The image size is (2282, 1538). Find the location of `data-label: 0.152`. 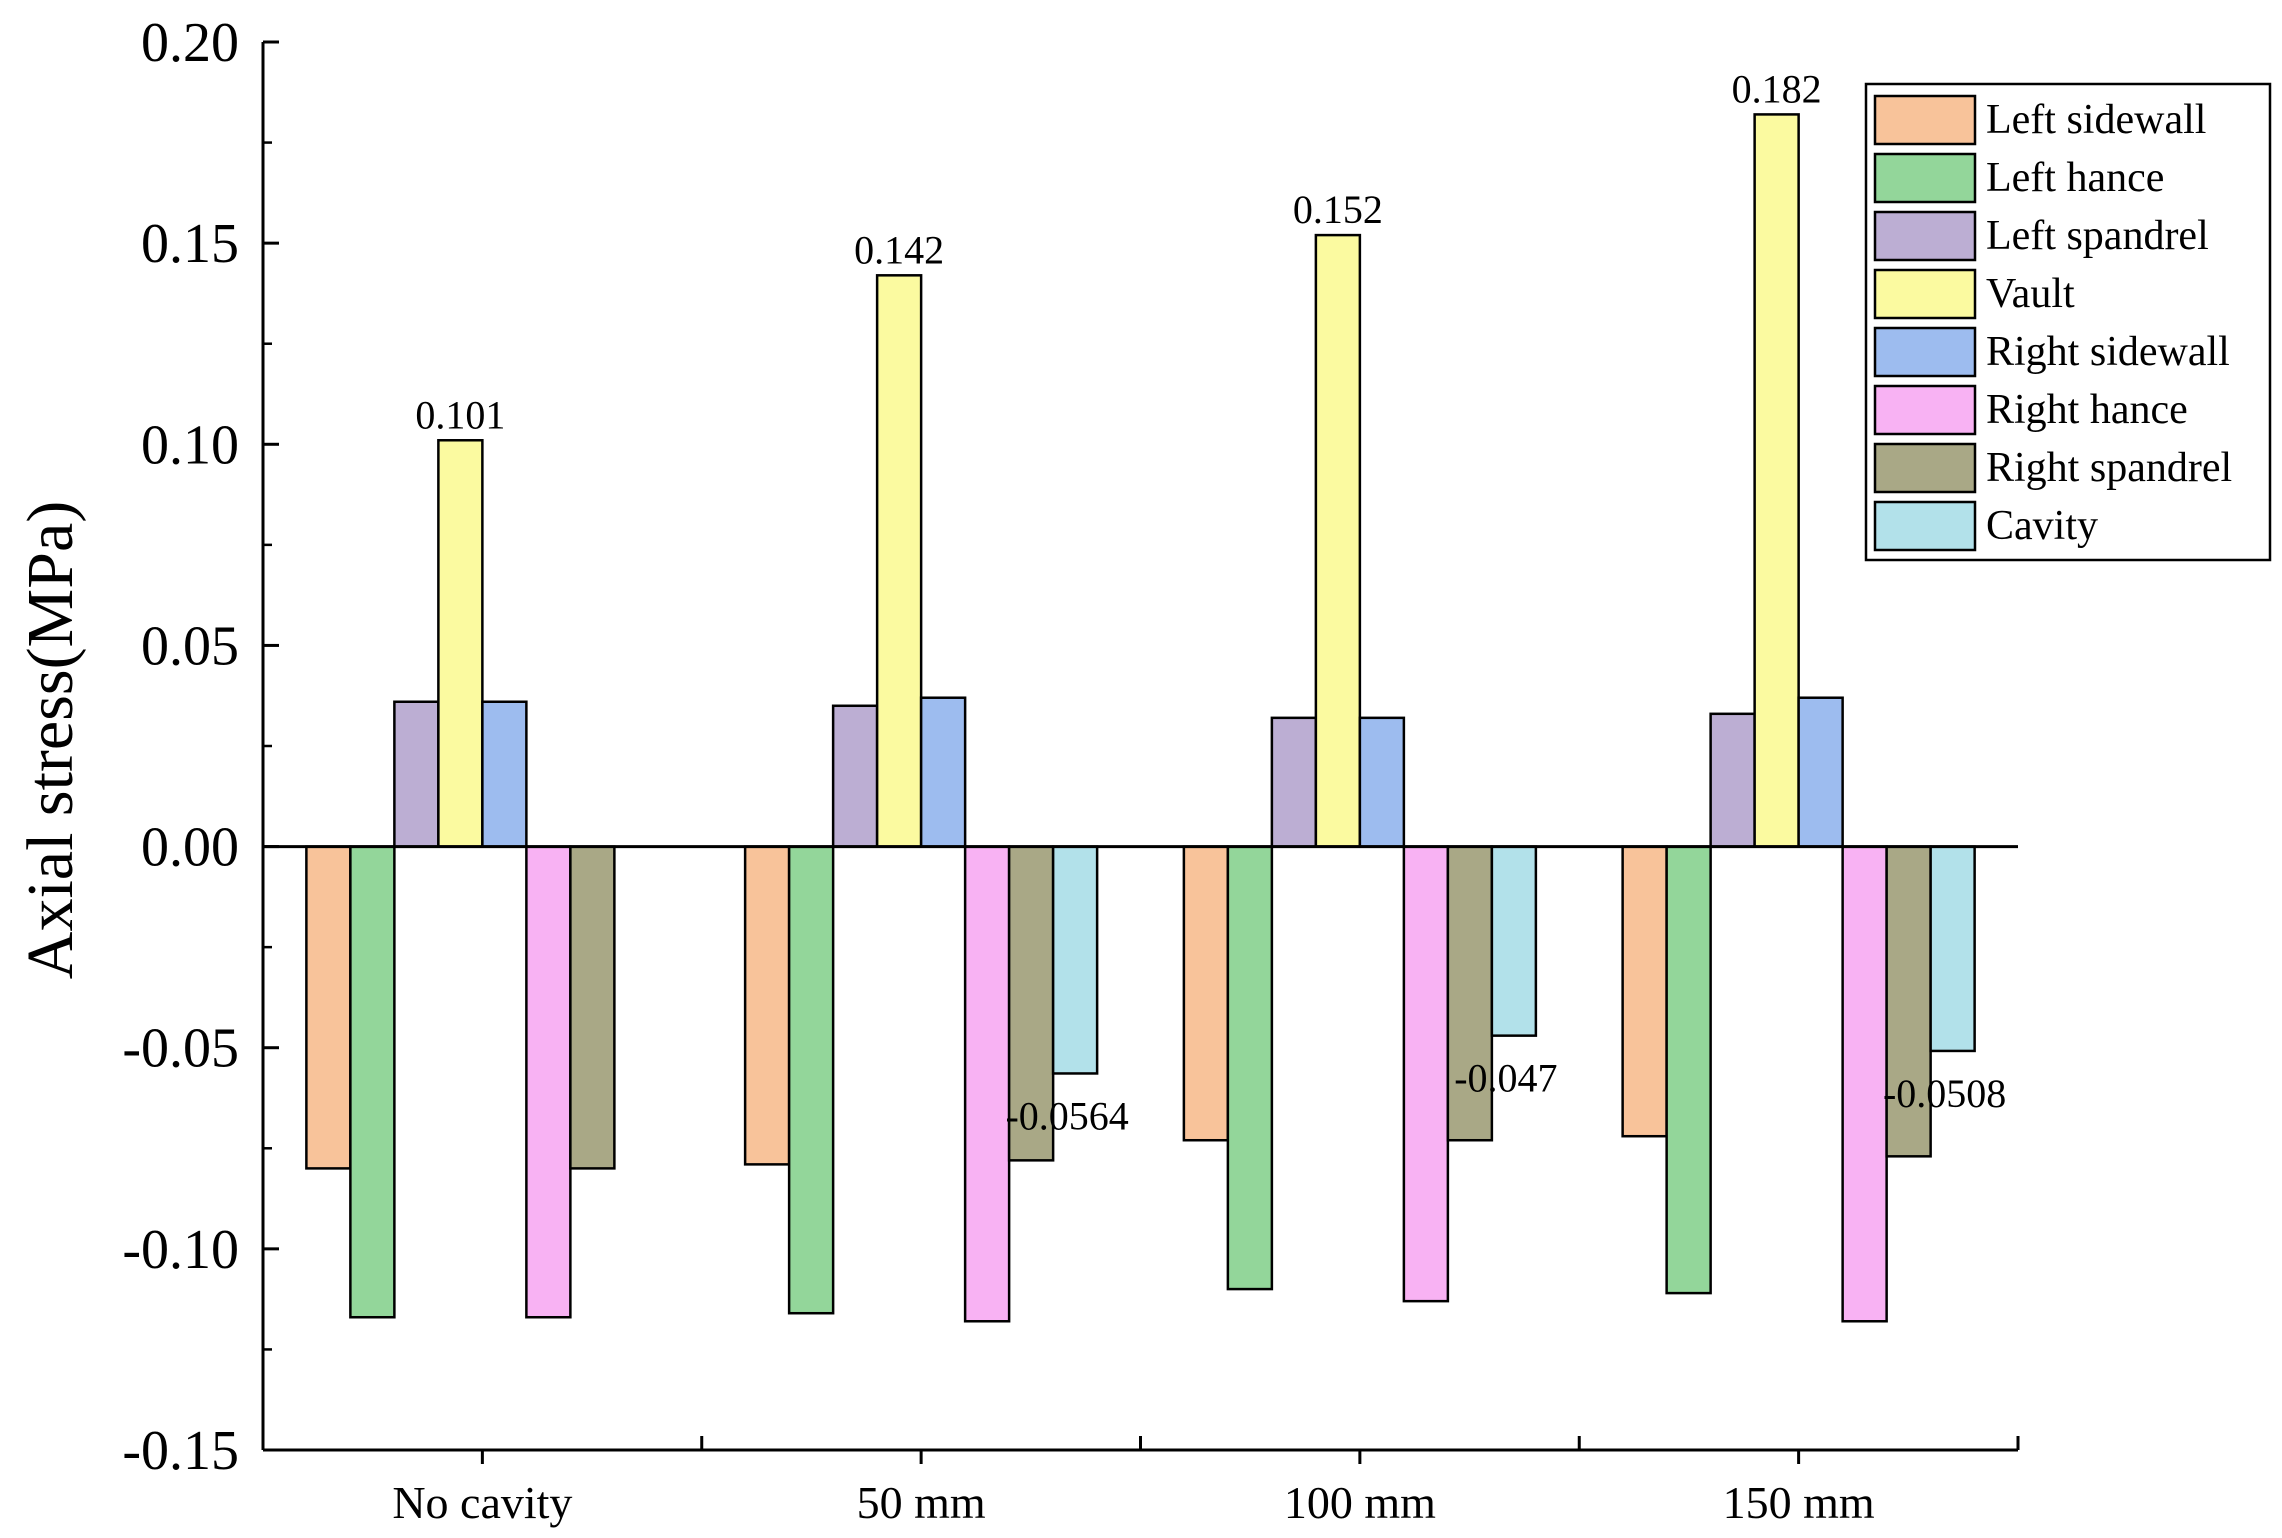

data-label: 0.152 is located at coordinates (1338, 209).